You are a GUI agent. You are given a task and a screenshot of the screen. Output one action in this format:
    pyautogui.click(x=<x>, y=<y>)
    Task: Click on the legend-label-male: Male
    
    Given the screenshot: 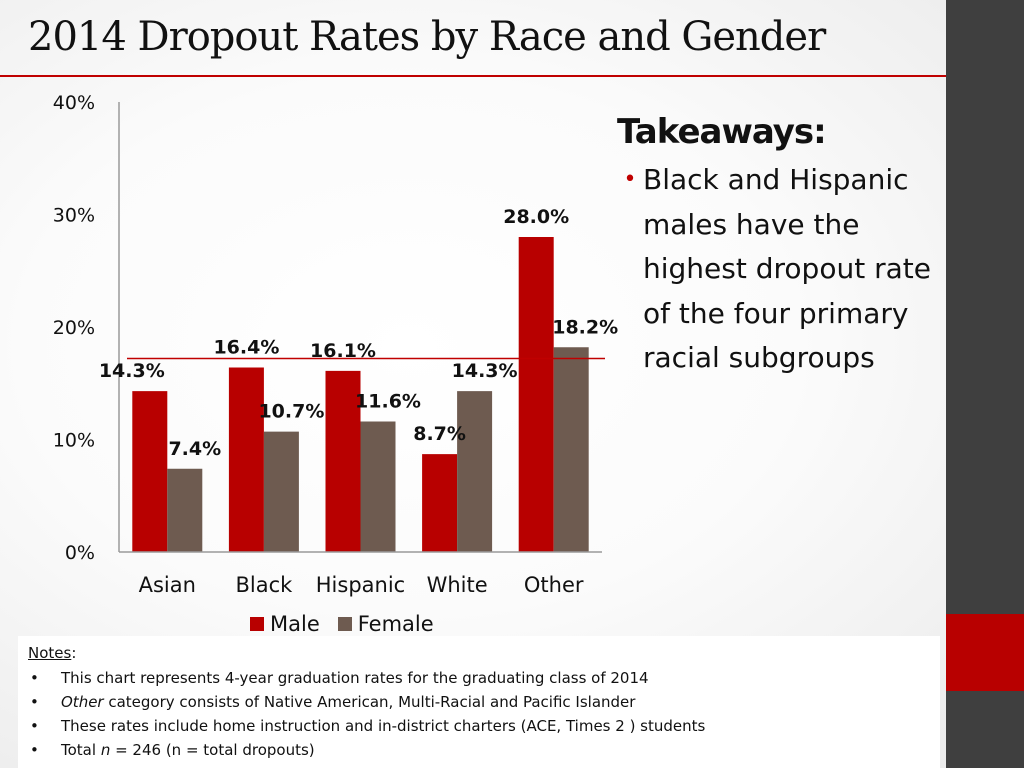 What is the action you would take?
    pyautogui.click(x=295, y=624)
    